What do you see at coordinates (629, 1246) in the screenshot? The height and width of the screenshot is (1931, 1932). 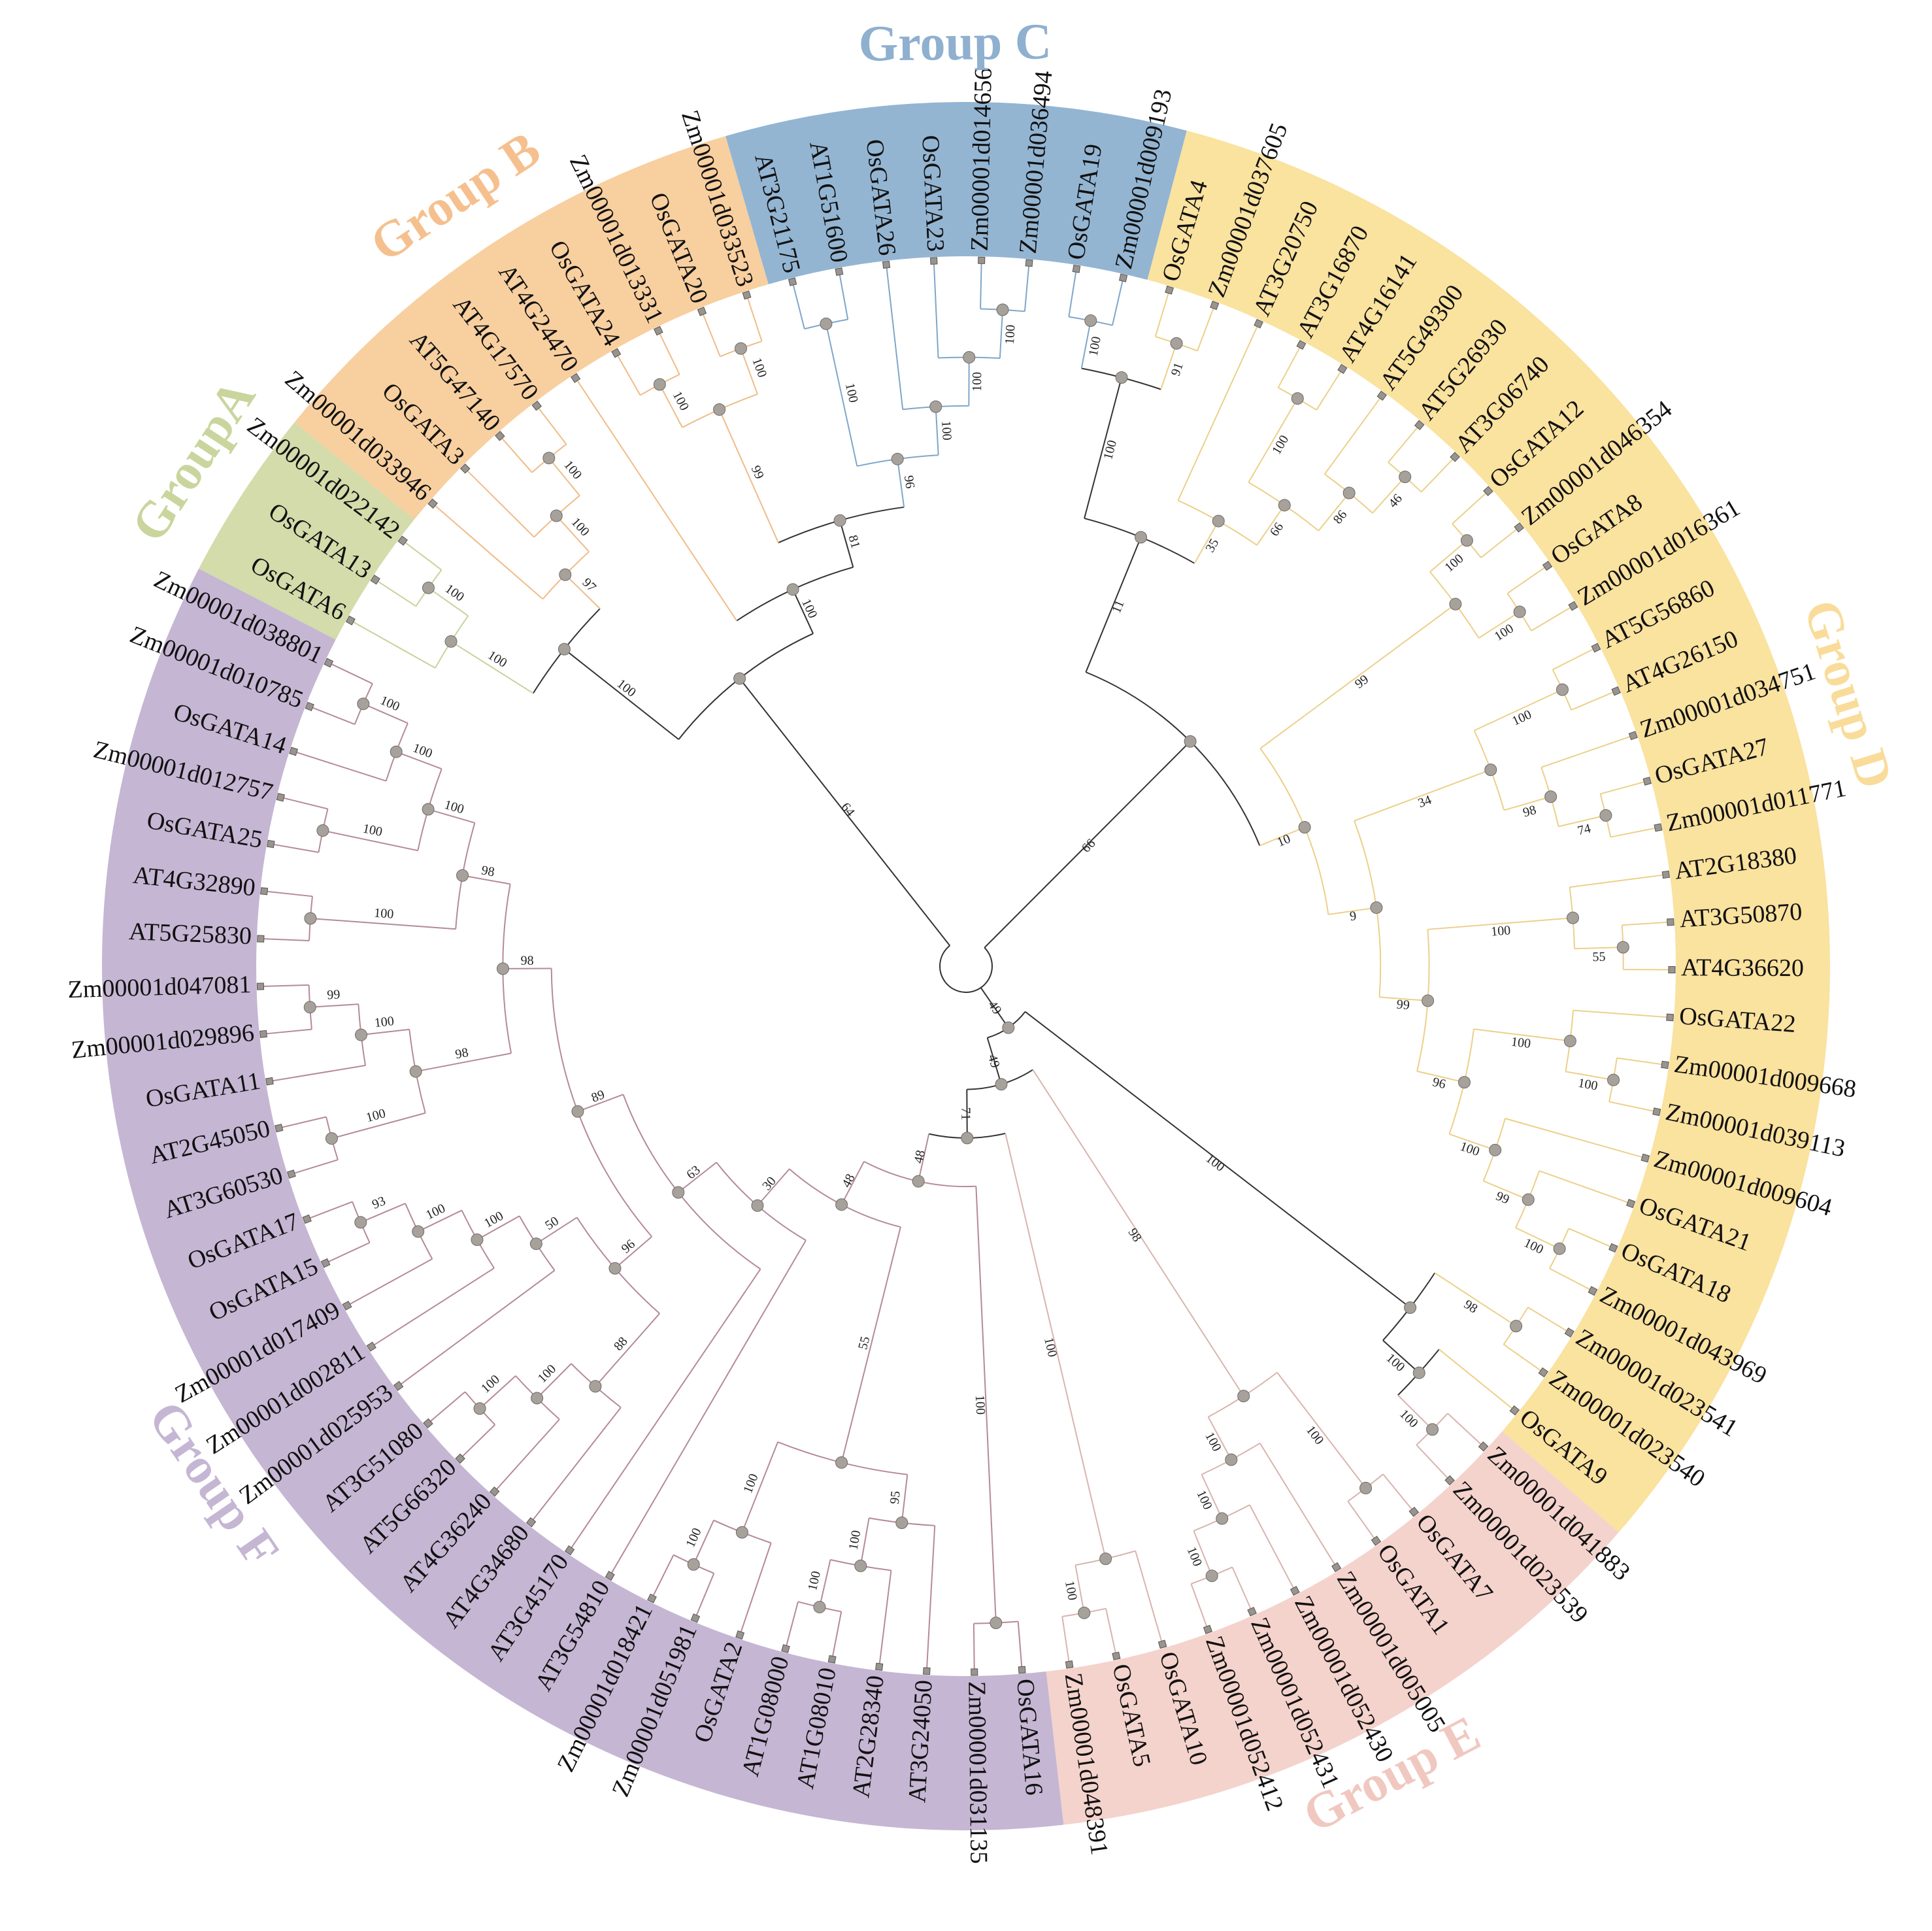 I see `bootstrap-value: 96` at bounding box center [629, 1246].